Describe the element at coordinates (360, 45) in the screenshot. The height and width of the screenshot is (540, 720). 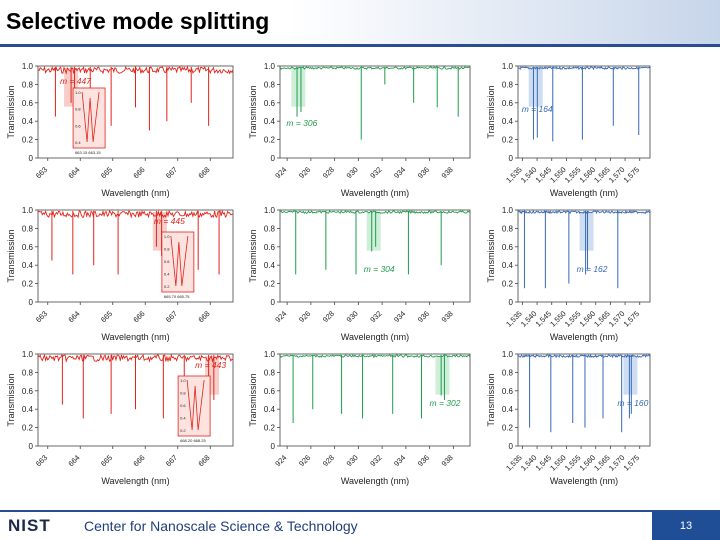
I see `title-divider` at that location.